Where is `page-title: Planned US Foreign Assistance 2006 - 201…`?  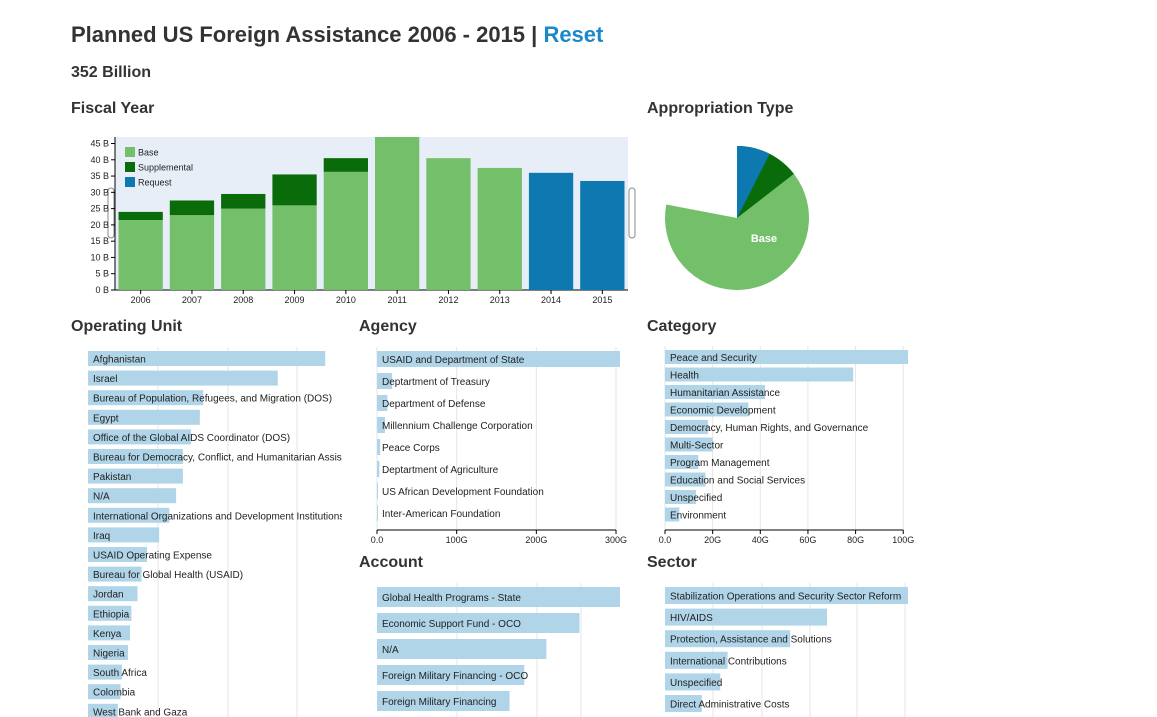
page-title: Planned US Foreign Assistance 2006 - 201… is located at coordinates (337, 35).